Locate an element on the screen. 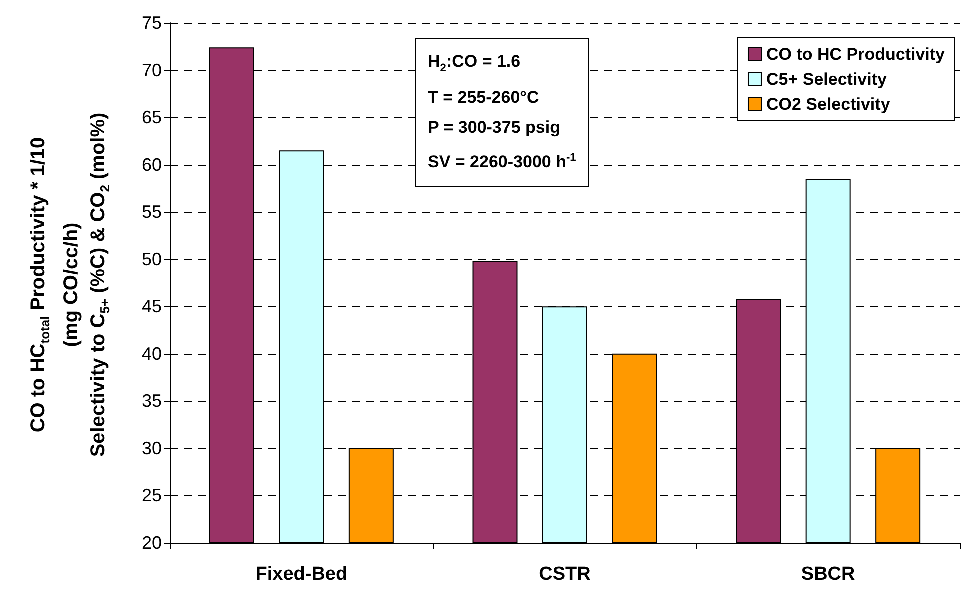 Image resolution: width=970 pixels, height=596 pixels. y-tick-label: 55 is located at coordinates (152, 212).